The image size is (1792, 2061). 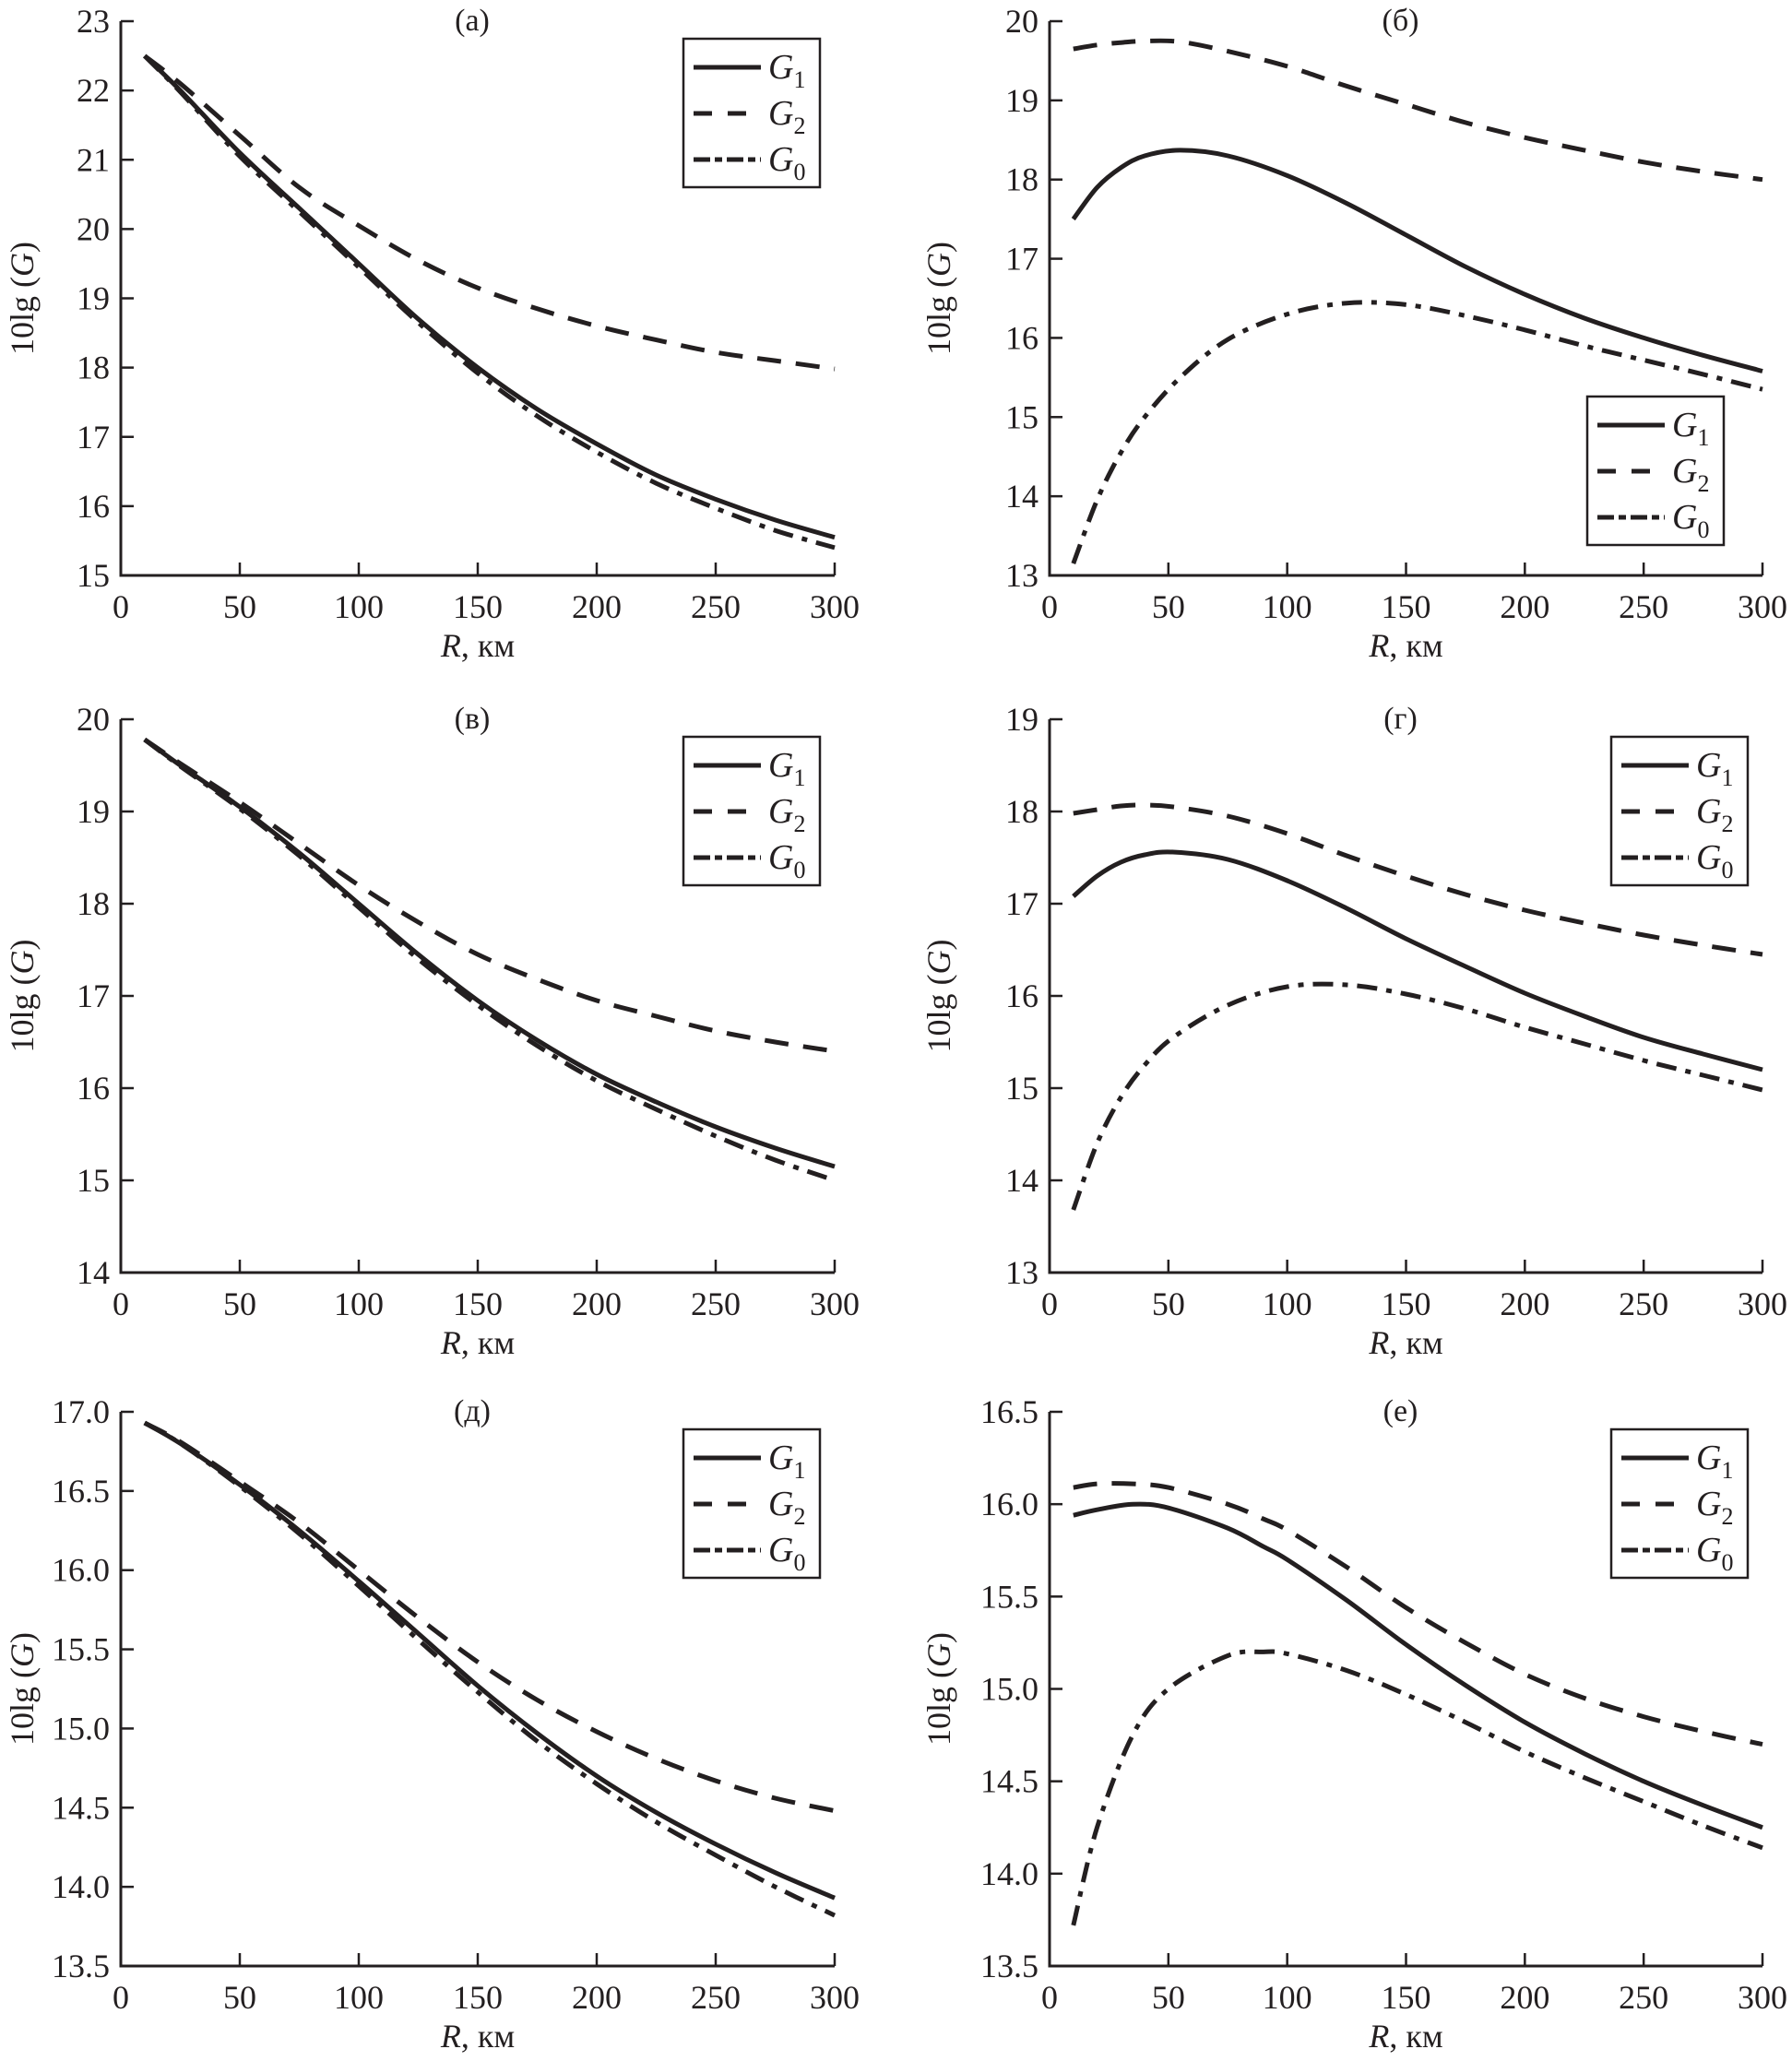 I want to click on y-tick-label: 16.5, so click(x=1009, y=1411).